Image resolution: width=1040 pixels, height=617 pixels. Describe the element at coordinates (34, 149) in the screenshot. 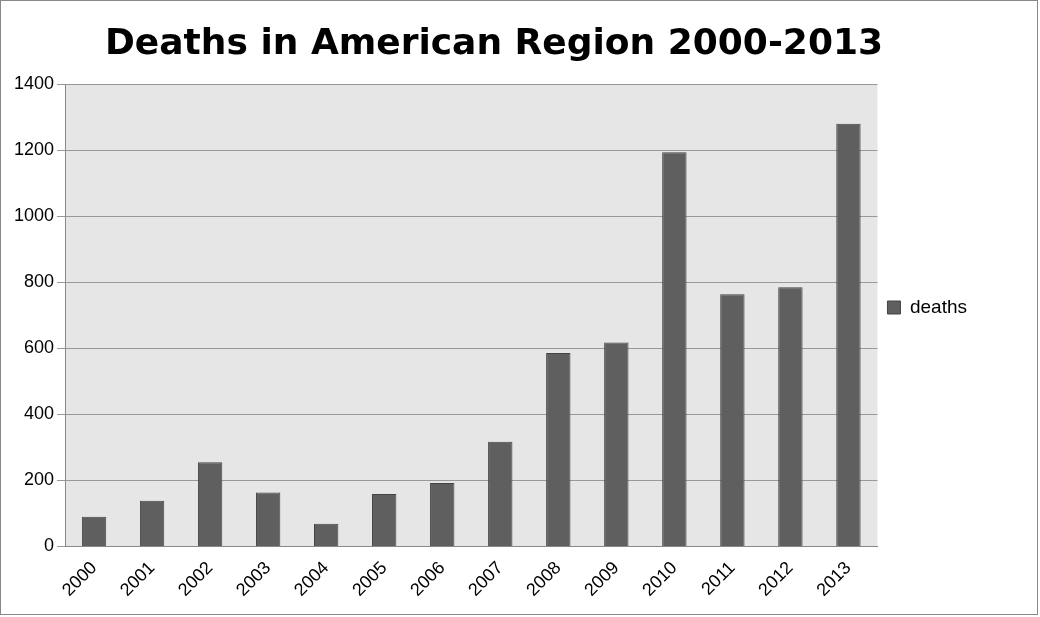

I see `y-tick-label: 1200` at that location.